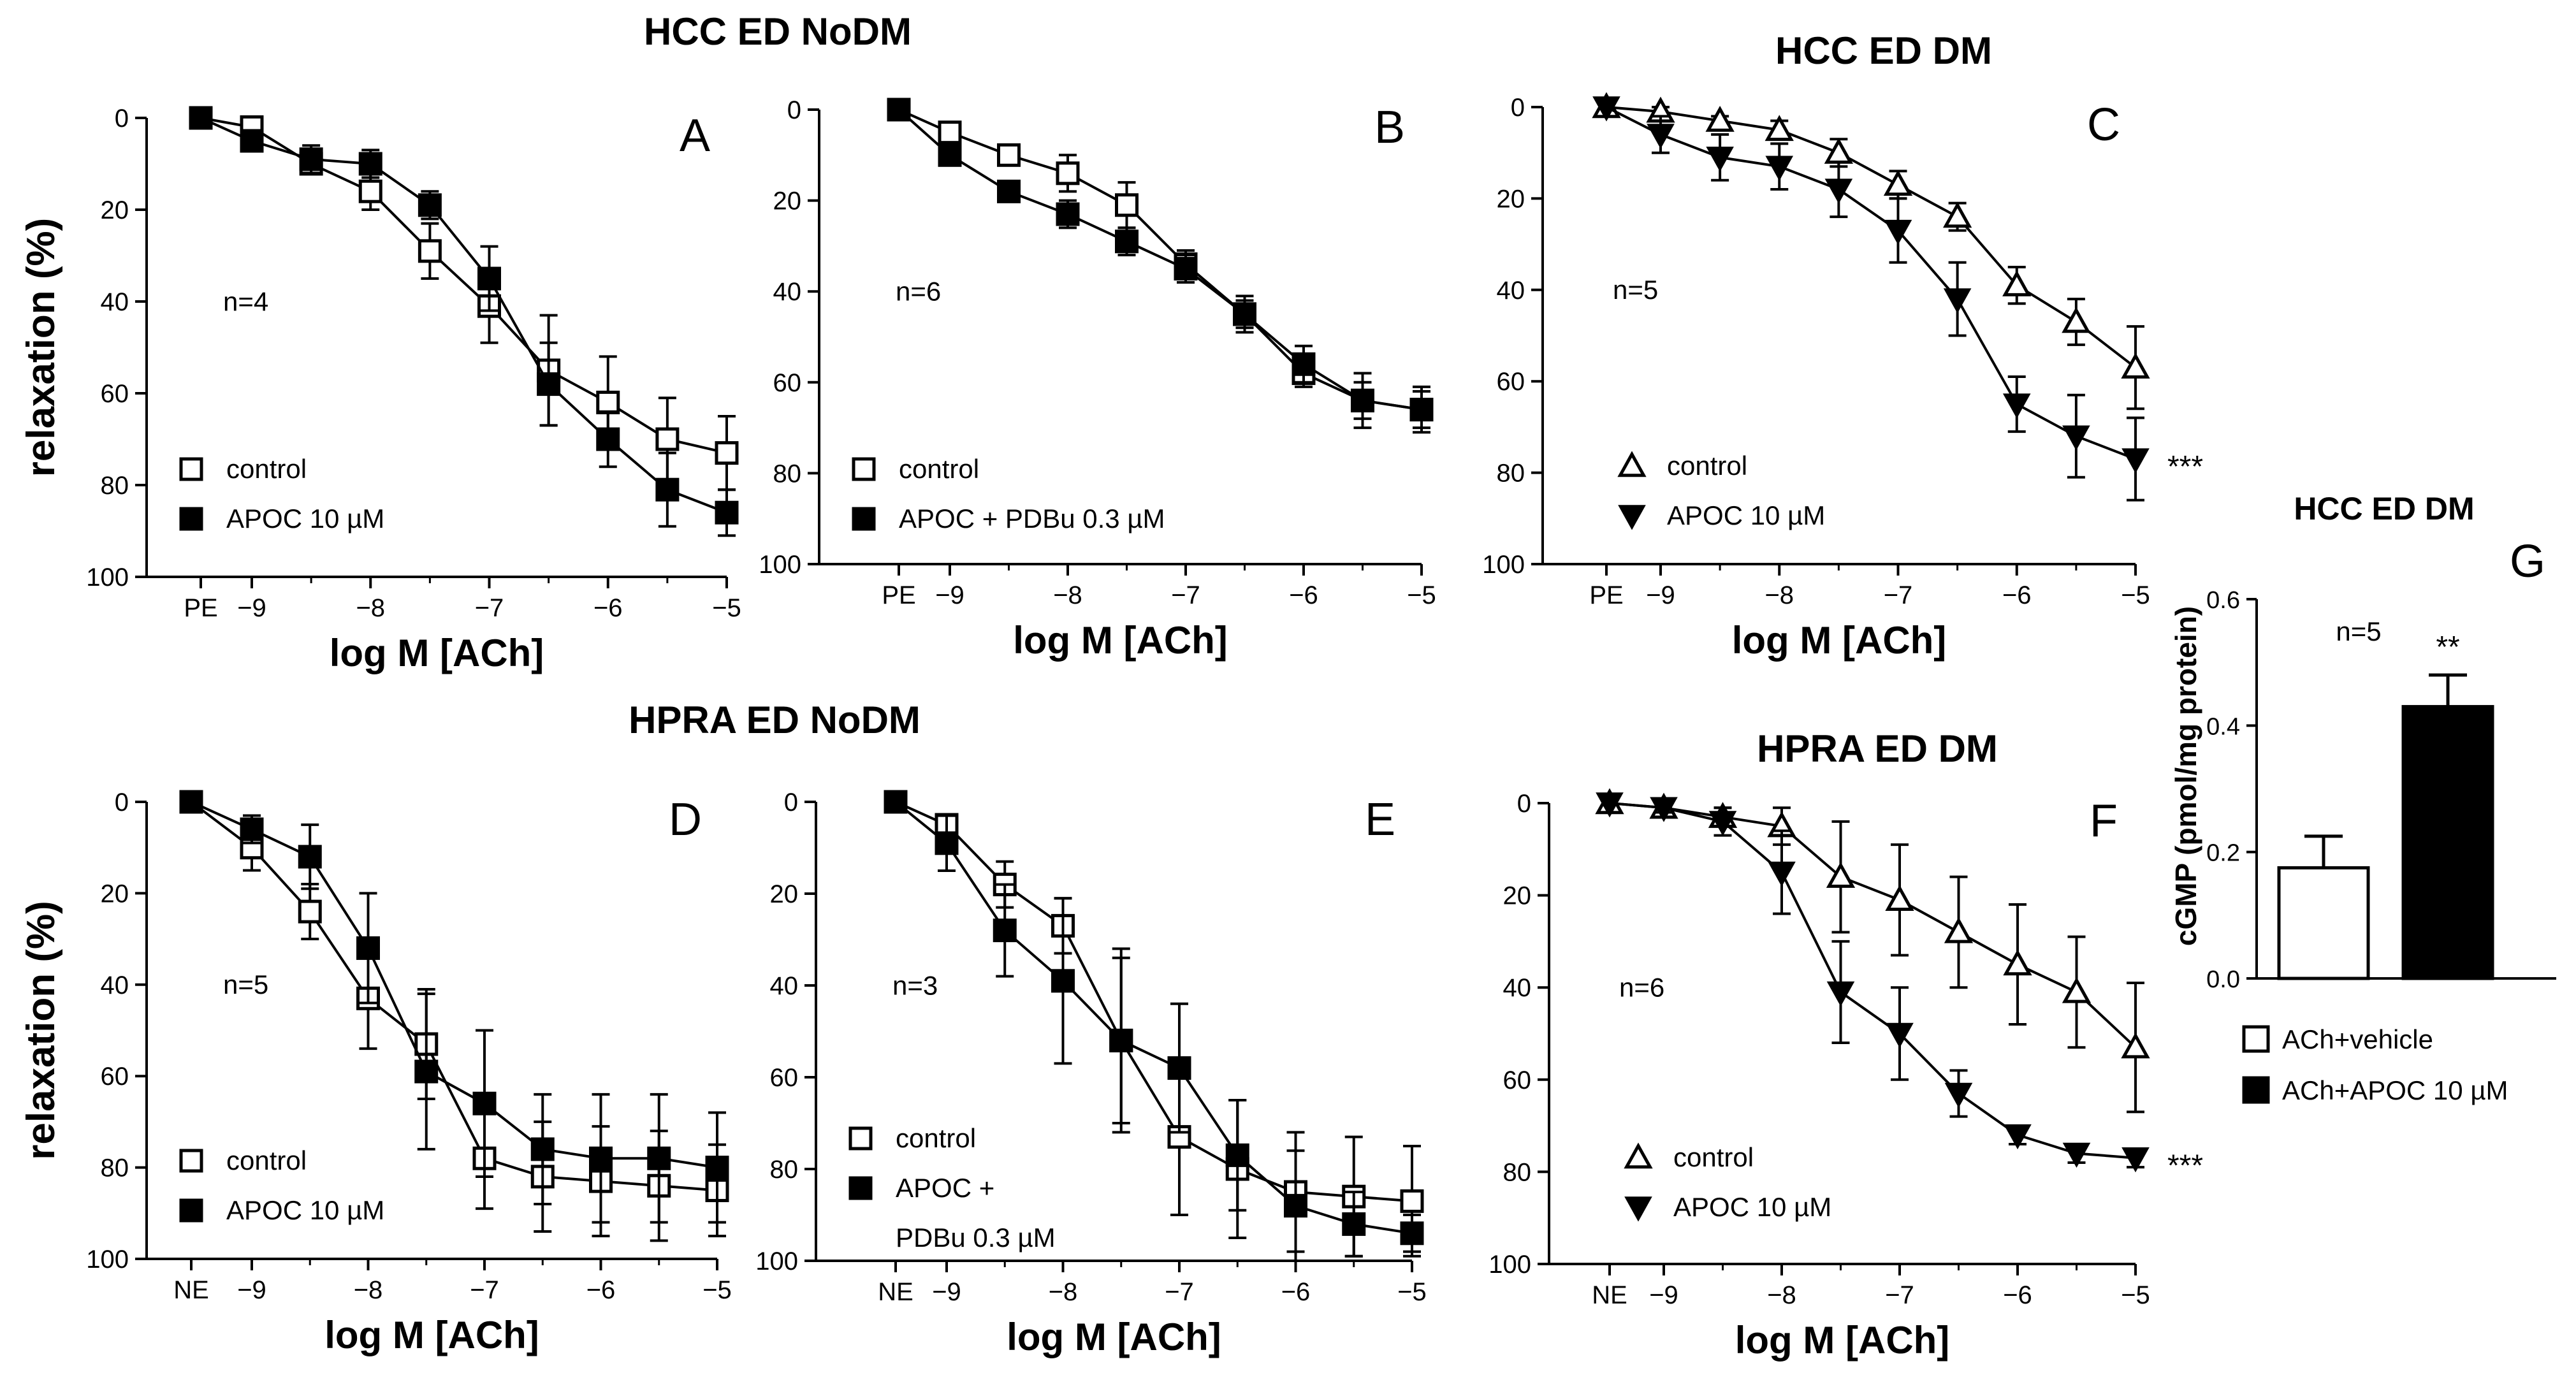  I want to click on panel-letter: G, so click(2527, 561).